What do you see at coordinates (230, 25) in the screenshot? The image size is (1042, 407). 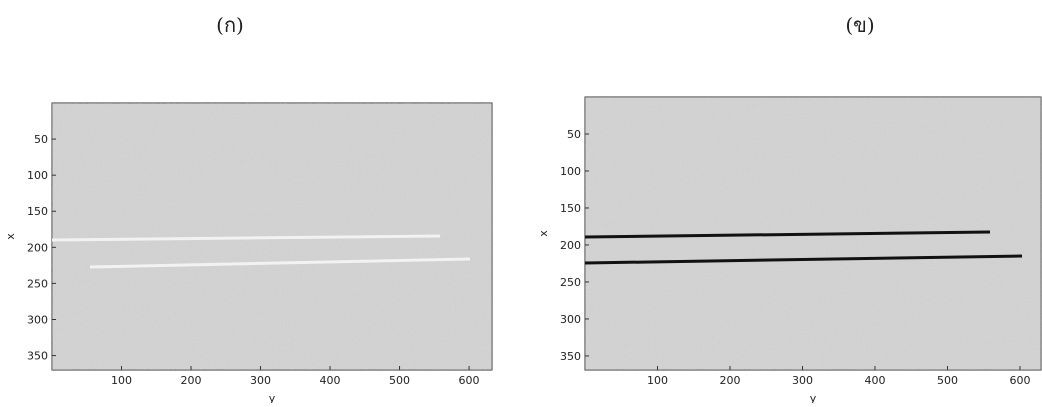 I see `panel-label: (ก)` at bounding box center [230, 25].